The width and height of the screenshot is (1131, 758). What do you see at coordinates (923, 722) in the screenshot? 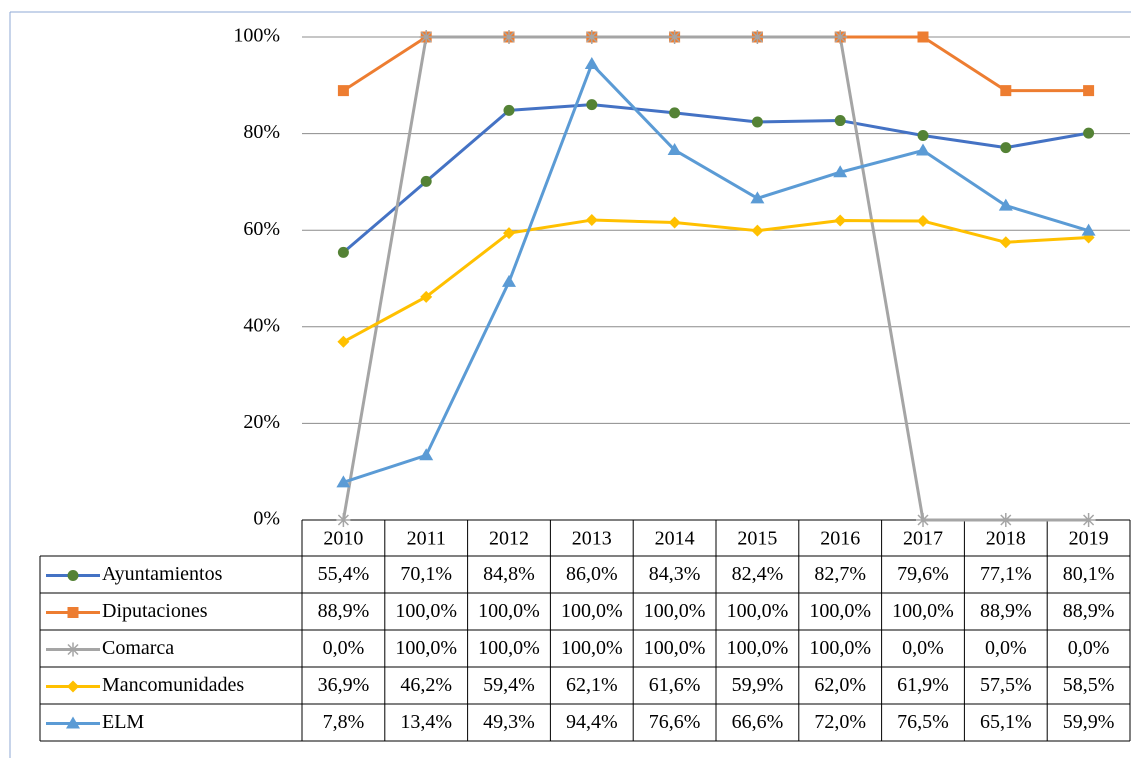
I see `value-label: 76,5%` at bounding box center [923, 722].